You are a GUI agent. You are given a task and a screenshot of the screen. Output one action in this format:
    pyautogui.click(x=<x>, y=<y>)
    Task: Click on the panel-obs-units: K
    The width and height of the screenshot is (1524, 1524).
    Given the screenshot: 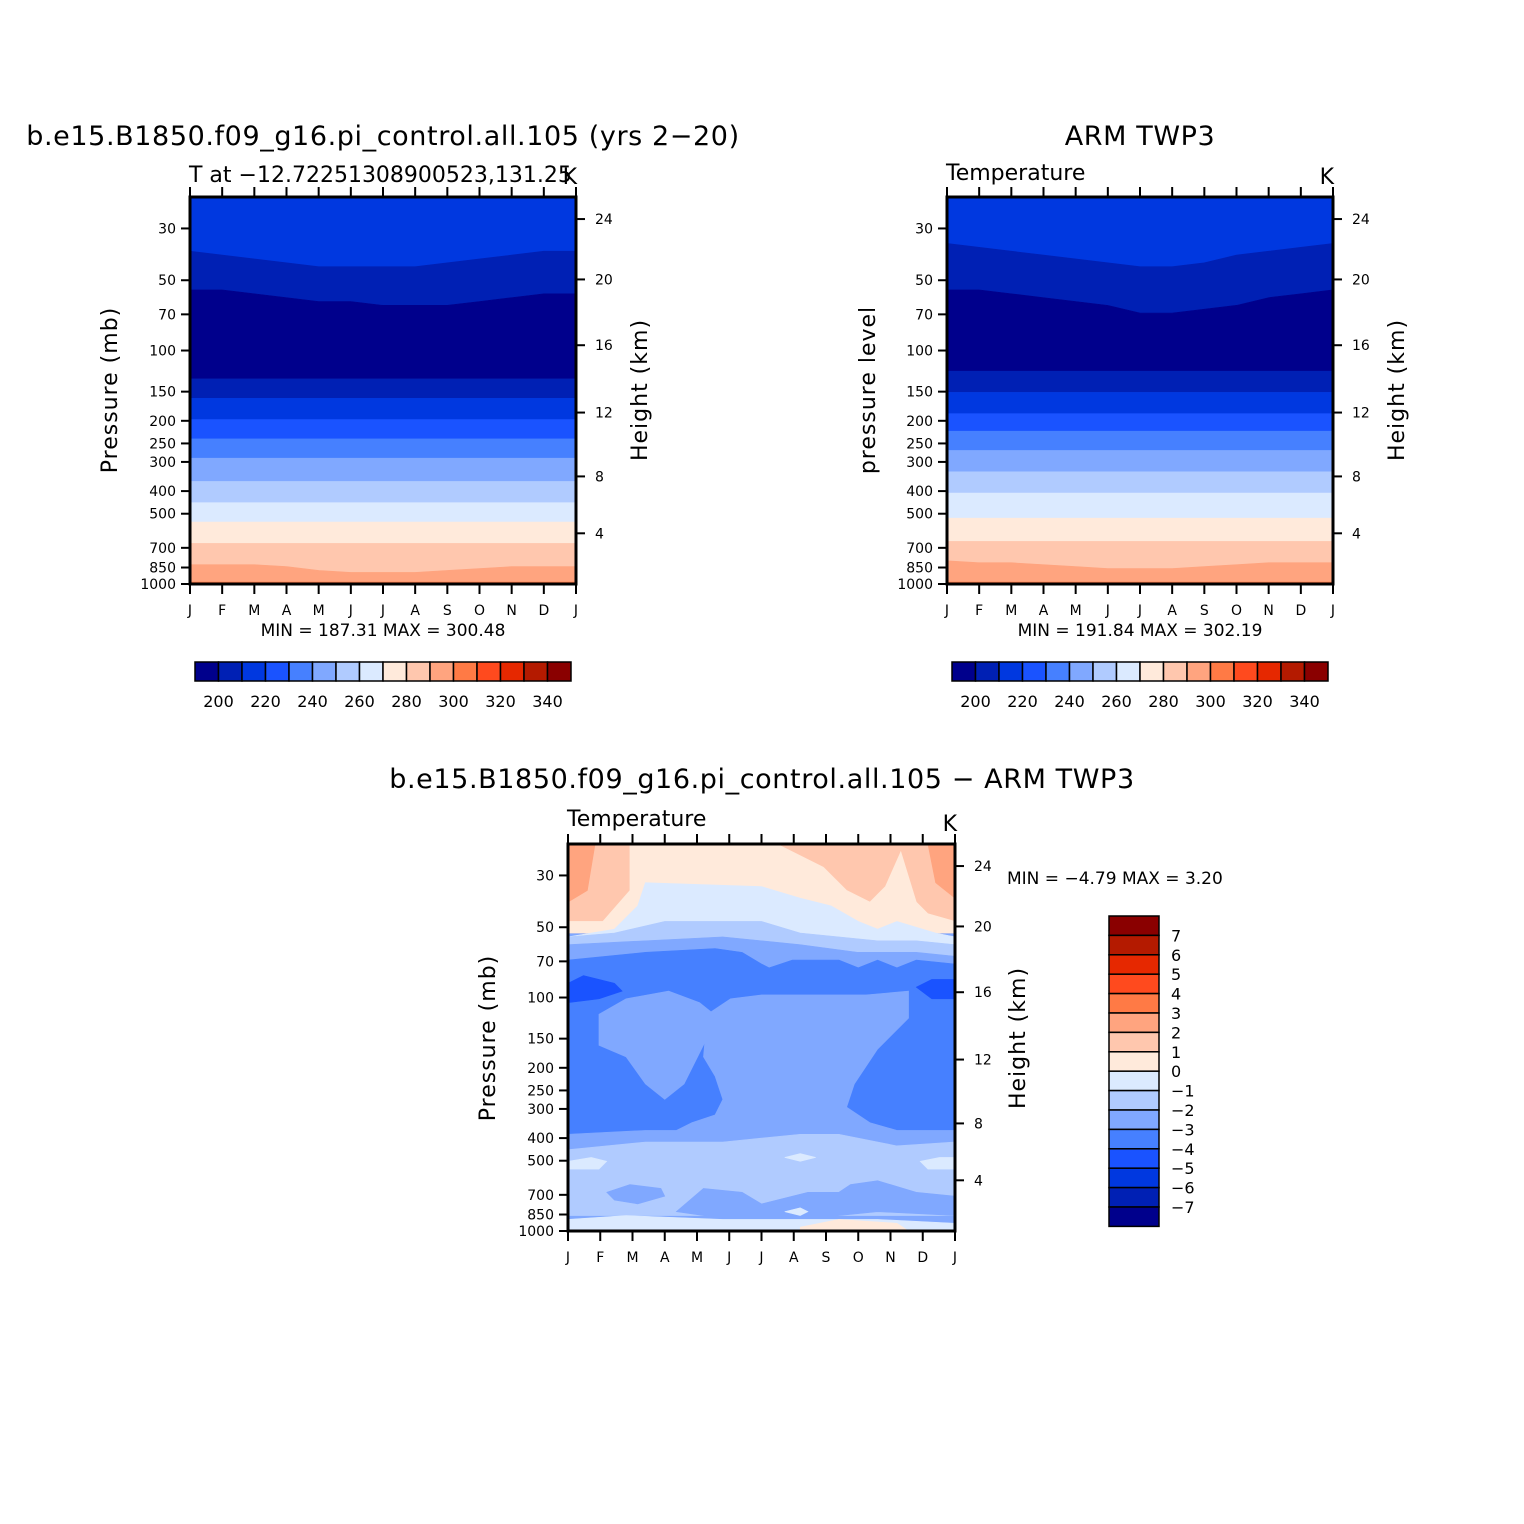 What is the action you would take?
    pyautogui.click(x=1327, y=177)
    